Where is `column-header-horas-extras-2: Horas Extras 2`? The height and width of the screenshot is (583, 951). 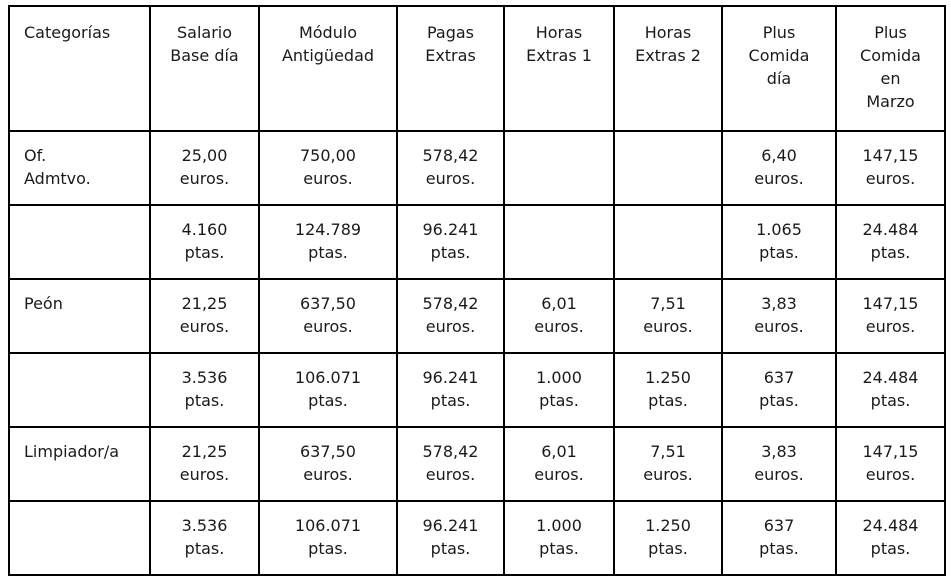 column-header-horas-extras-2: Horas Extras 2 is located at coordinates (668, 68).